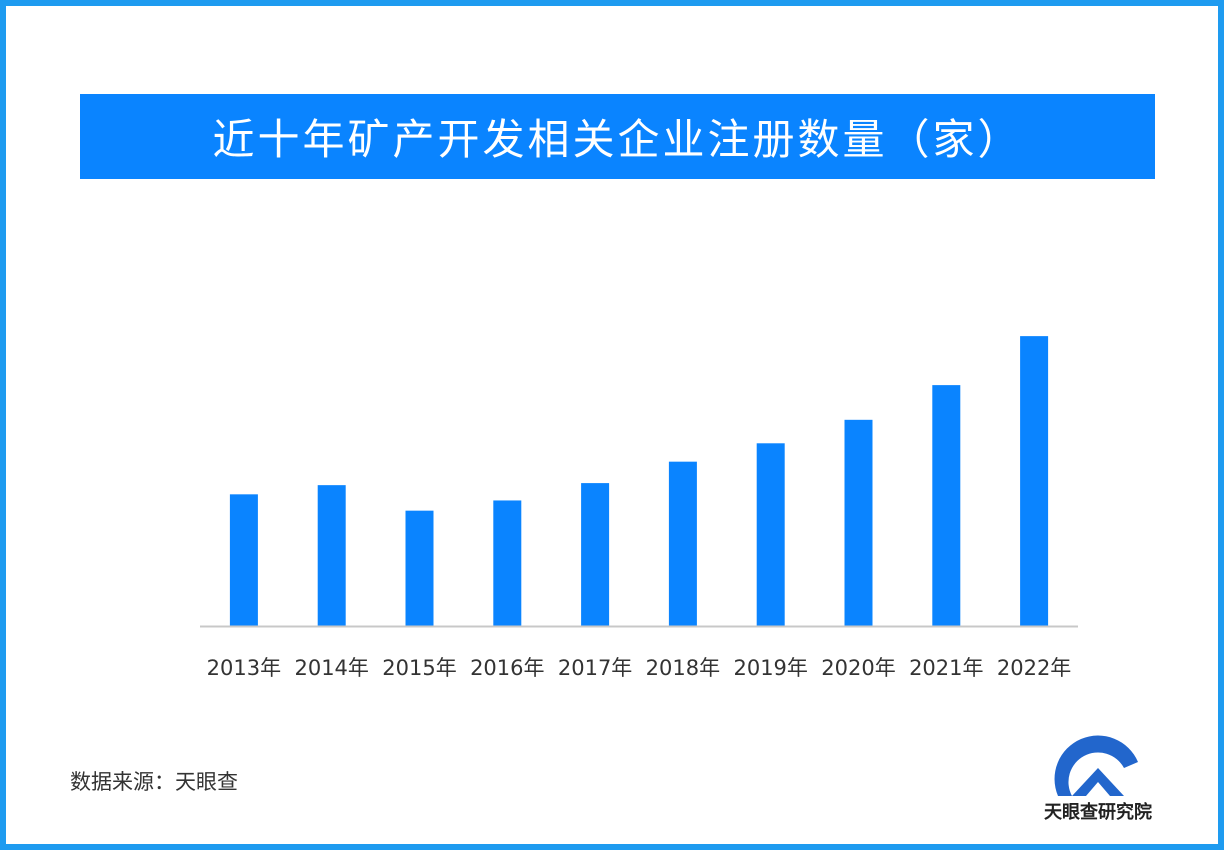 The image size is (1224, 850). I want to click on tianyancha-logo: 天眼查研究院, so click(1098, 779).